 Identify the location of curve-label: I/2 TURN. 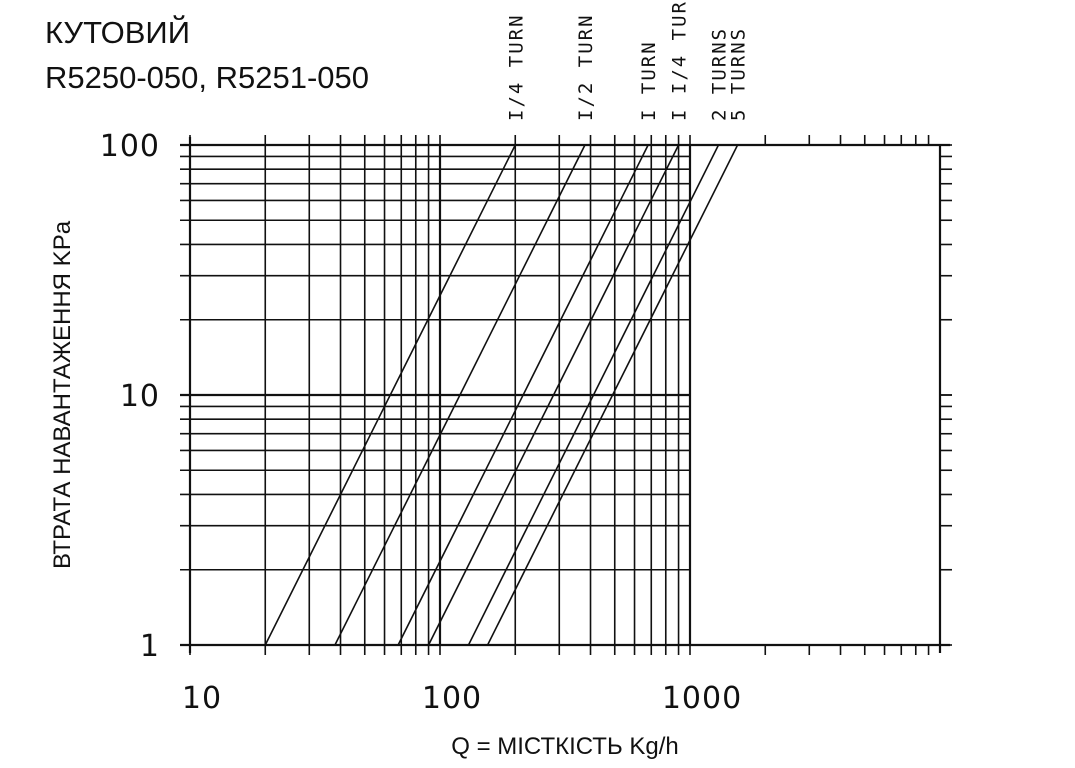
(586, 67).